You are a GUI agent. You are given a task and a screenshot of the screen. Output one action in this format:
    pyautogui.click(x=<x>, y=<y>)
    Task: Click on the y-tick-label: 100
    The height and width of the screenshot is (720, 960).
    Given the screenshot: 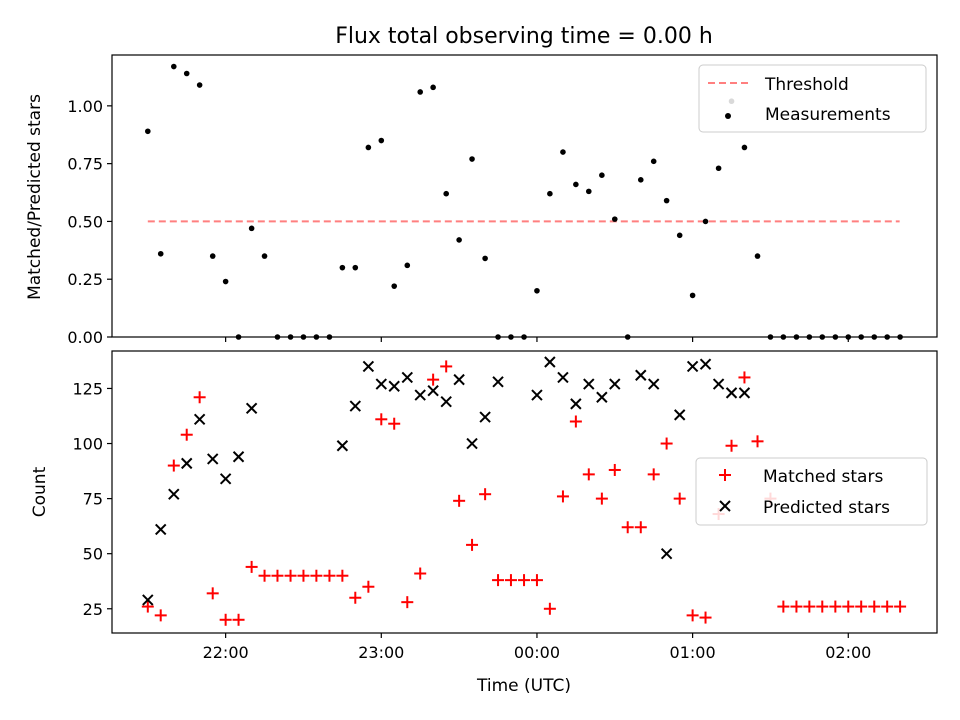 What is the action you would take?
    pyautogui.click(x=87, y=444)
    